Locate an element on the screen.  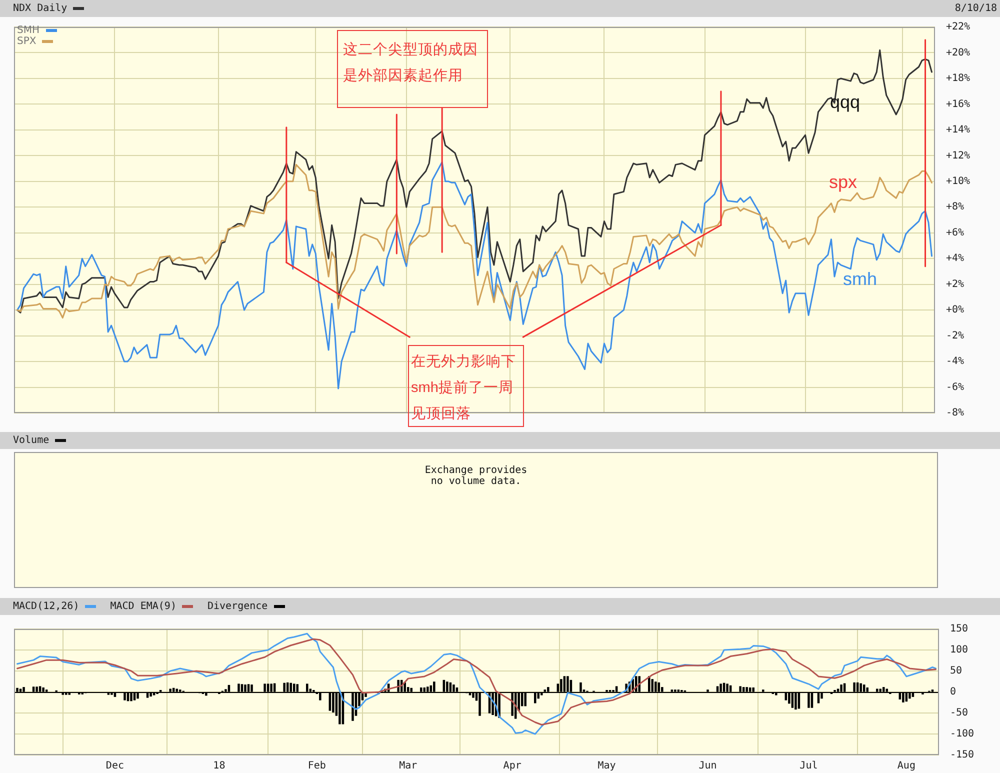
x-tick-label: 18 is located at coordinates (219, 766).